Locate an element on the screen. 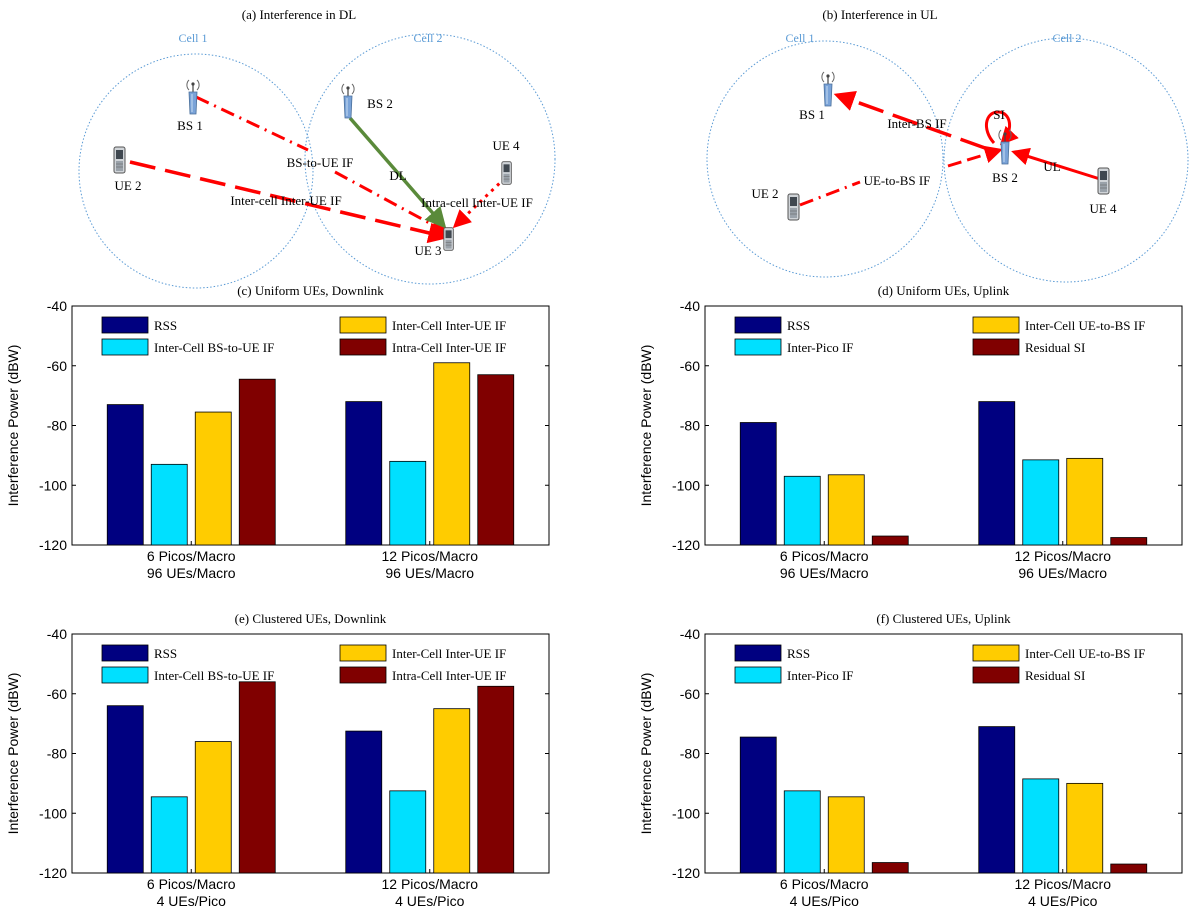 This screenshot has width=1192, height=913. bs-to-ue-label: BS-to-UE IF is located at coordinates (320, 162).